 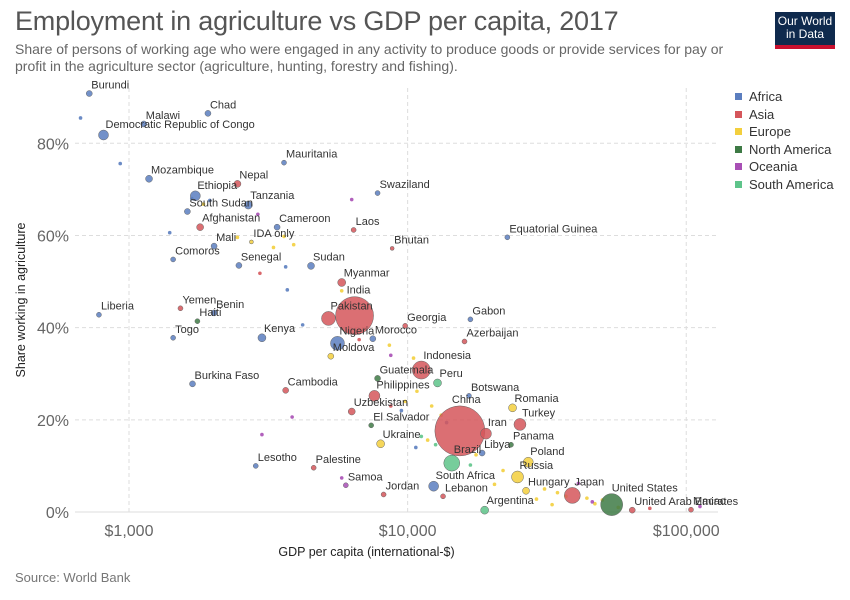 I want to click on point-label: Myanmar, so click(x=367, y=273).